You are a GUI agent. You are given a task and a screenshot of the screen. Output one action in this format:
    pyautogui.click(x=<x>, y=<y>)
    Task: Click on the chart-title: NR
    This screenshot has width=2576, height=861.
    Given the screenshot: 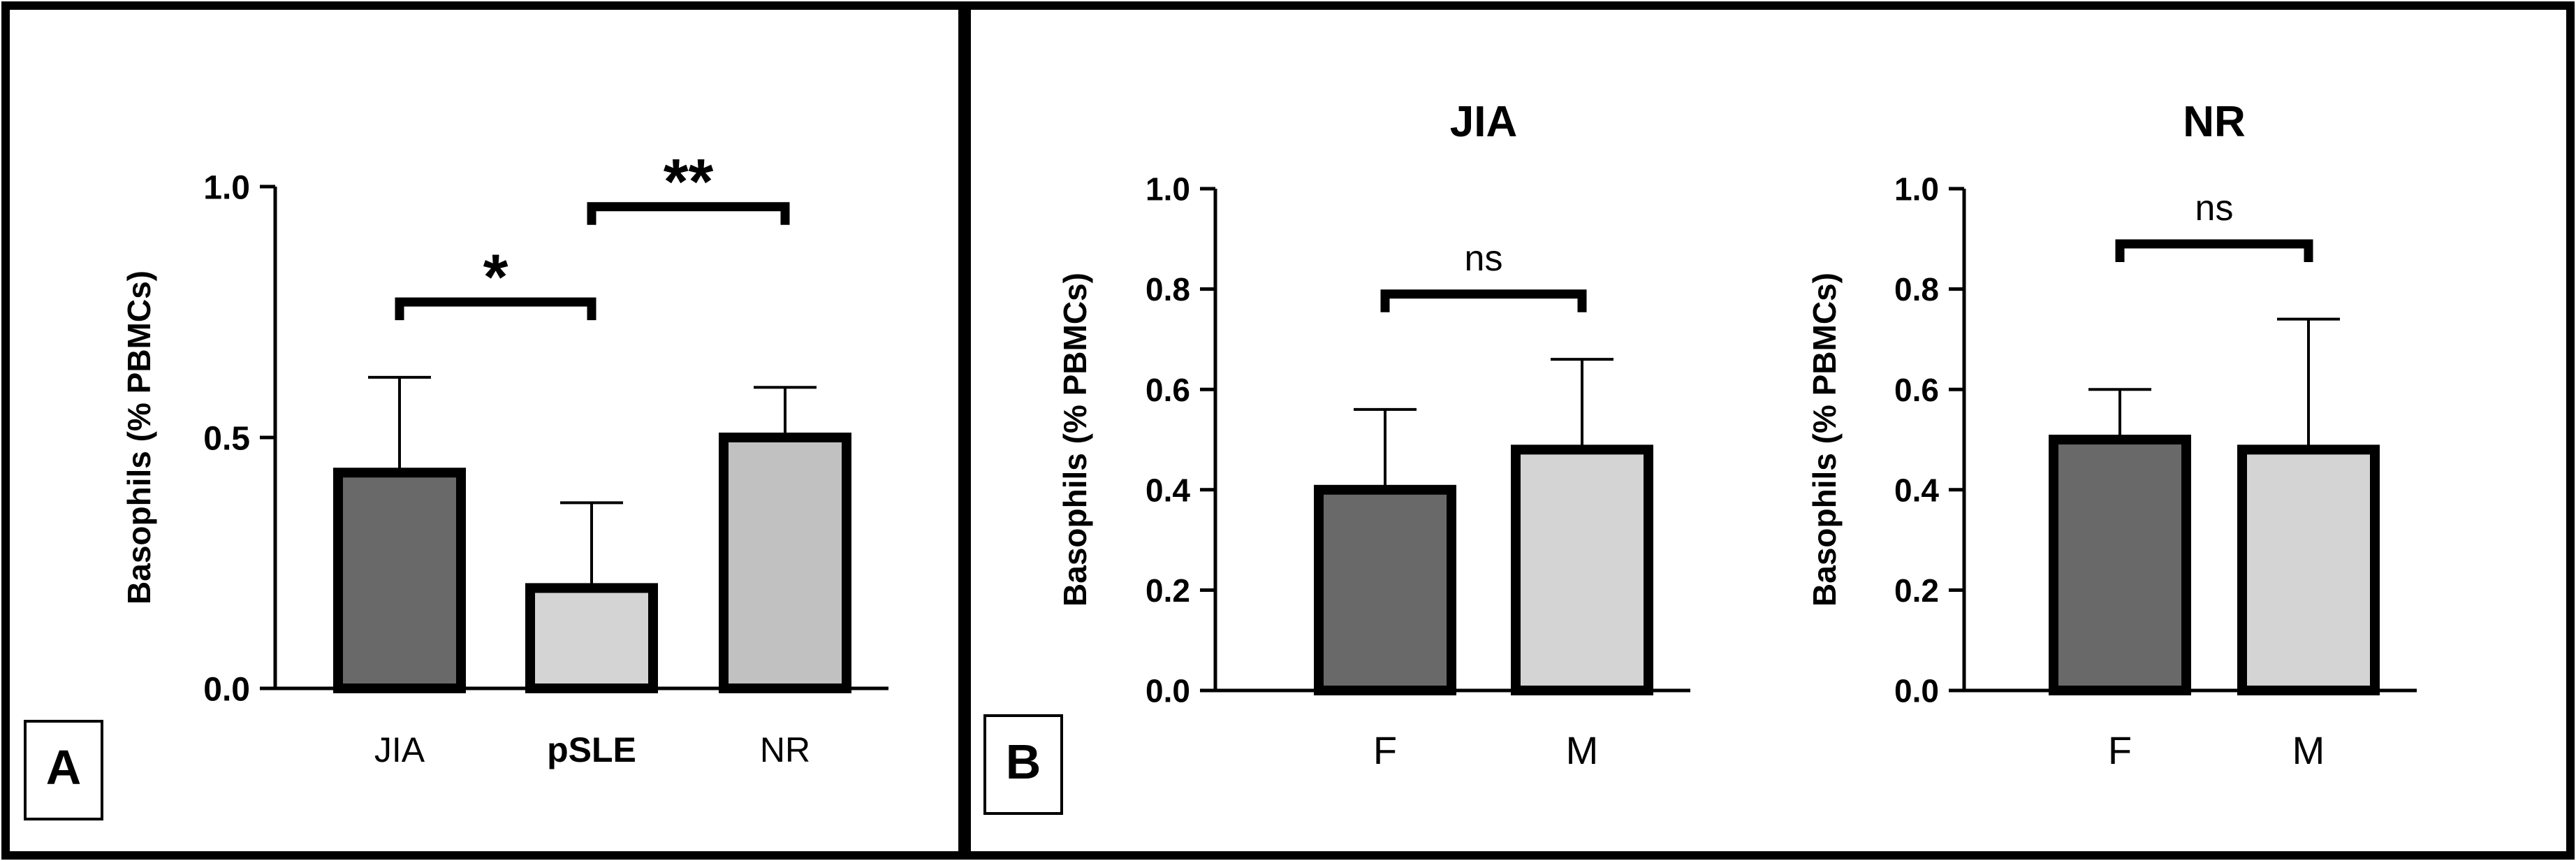 What is the action you would take?
    pyautogui.click(x=2214, y=122)
    